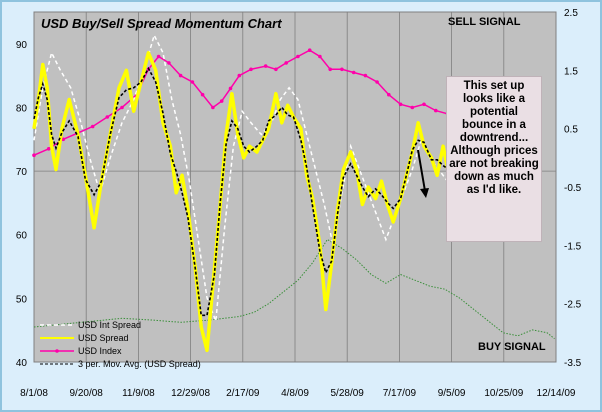 Image resolution: width=602 pixels, height=412 pixels. I want to click on x-tick-label: 4/8/09, so click(295, 393).